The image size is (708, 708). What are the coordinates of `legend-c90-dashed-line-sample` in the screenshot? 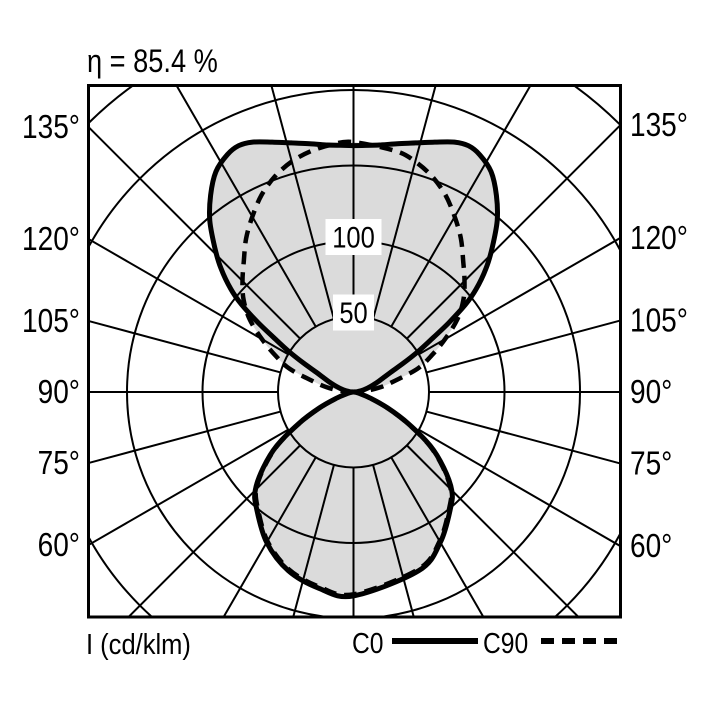 It's located at (580, 641).